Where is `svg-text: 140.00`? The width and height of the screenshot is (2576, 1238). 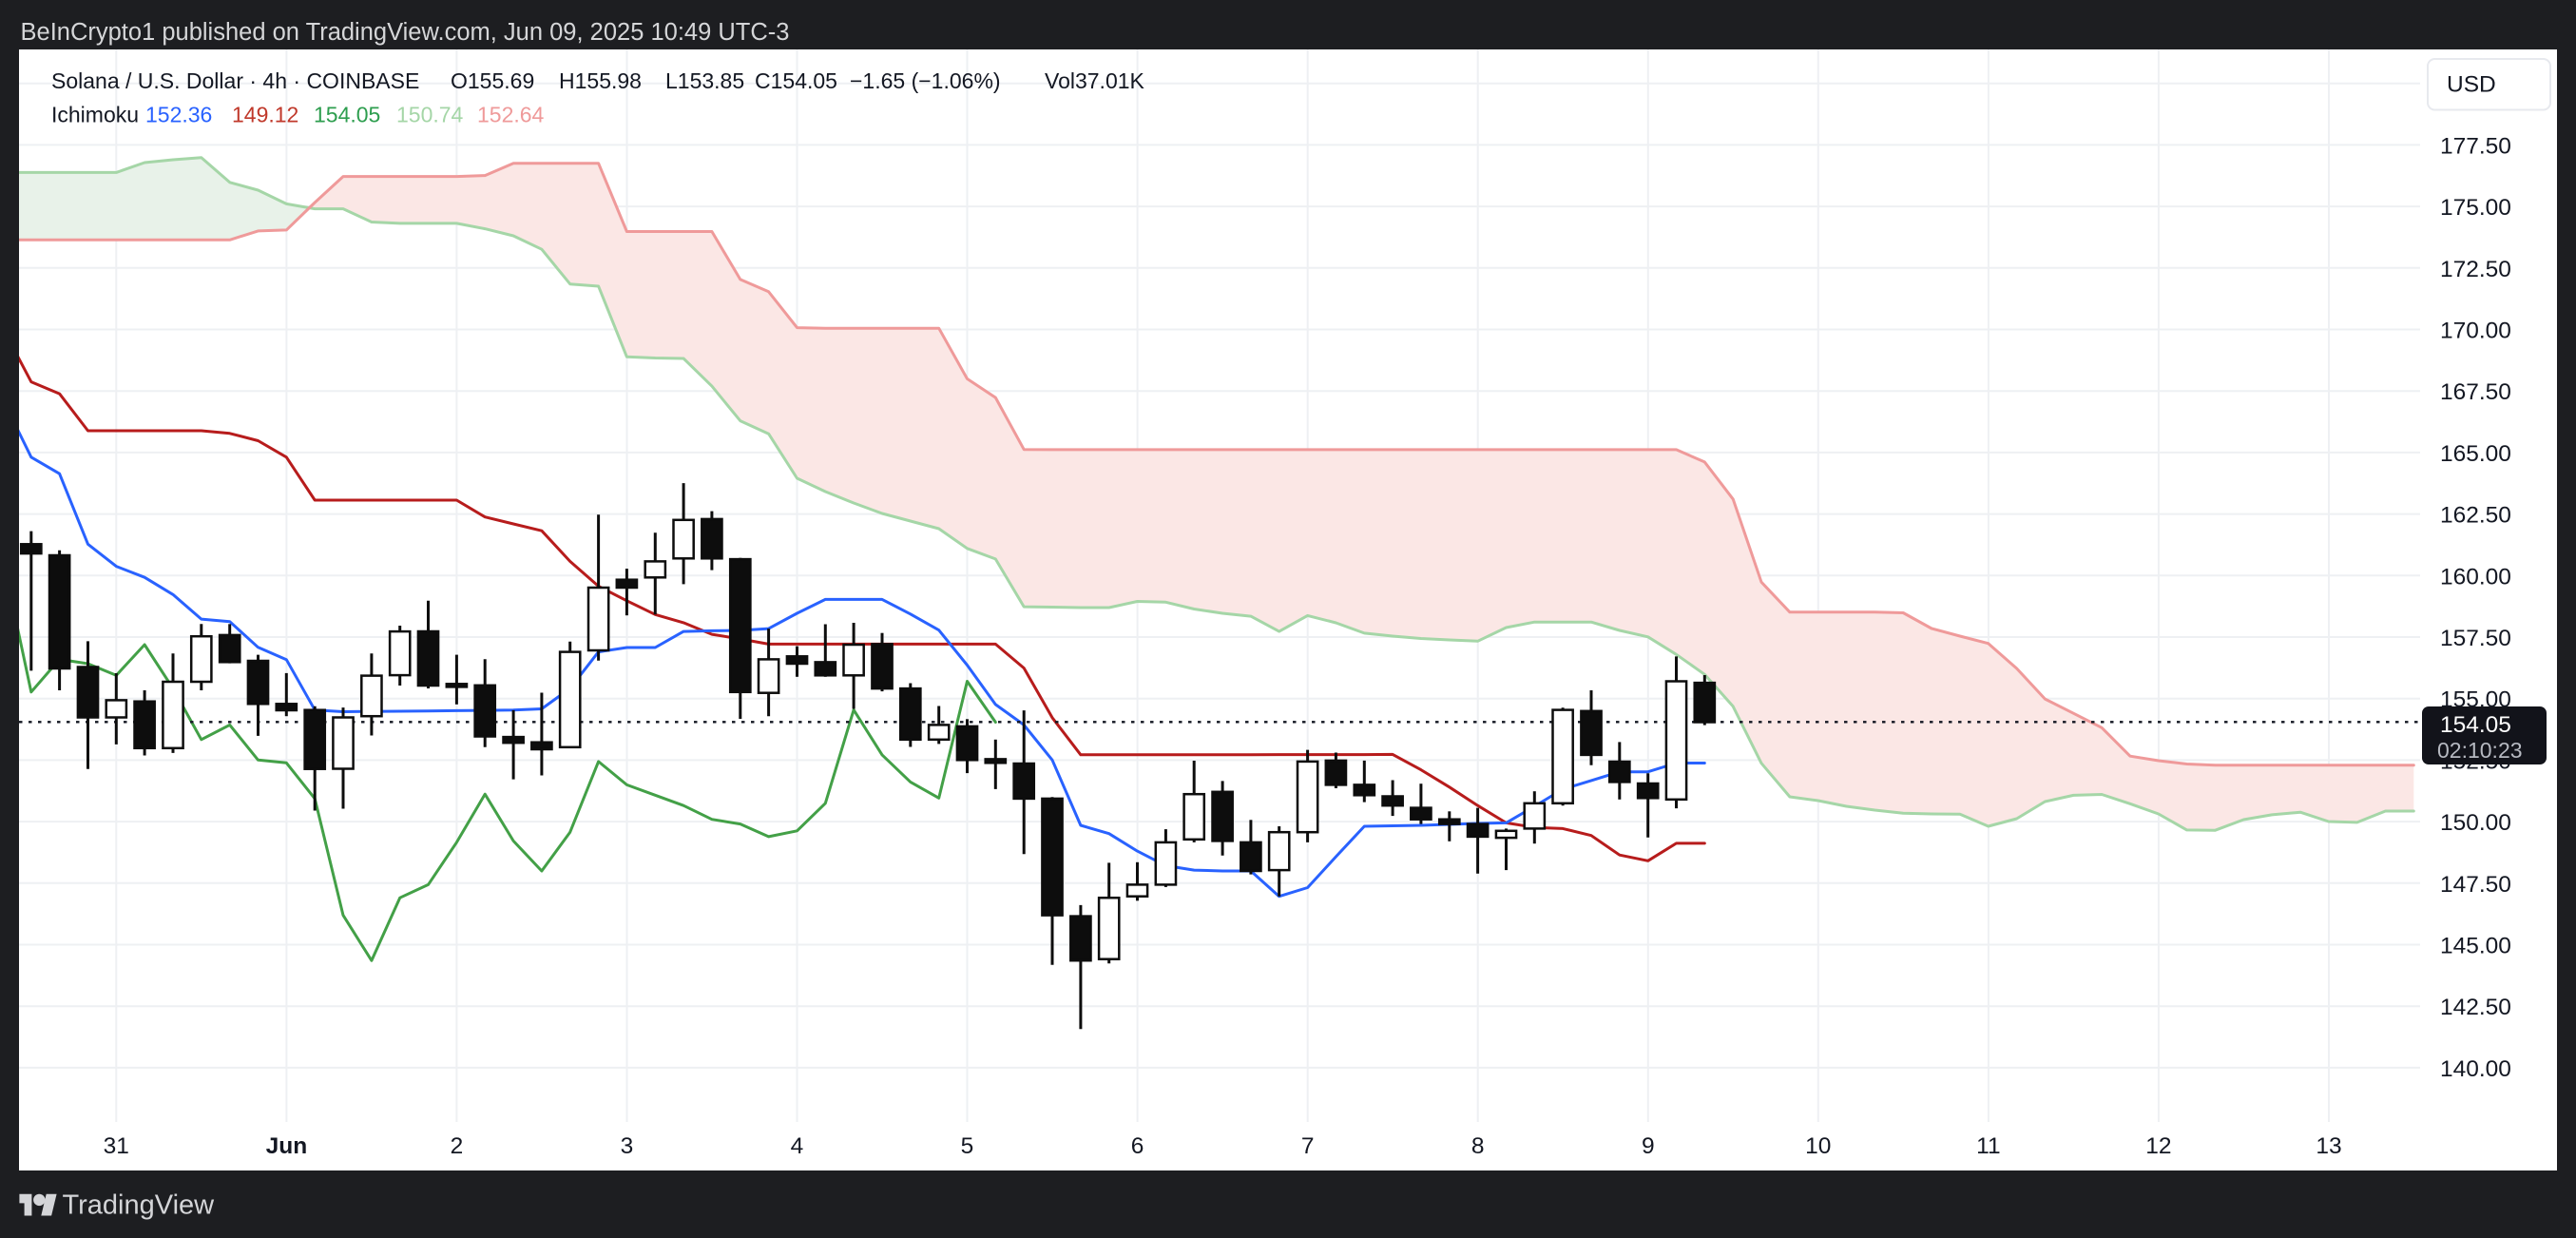
svg-text: 140.00 is located at coordinates (2475, 1069).